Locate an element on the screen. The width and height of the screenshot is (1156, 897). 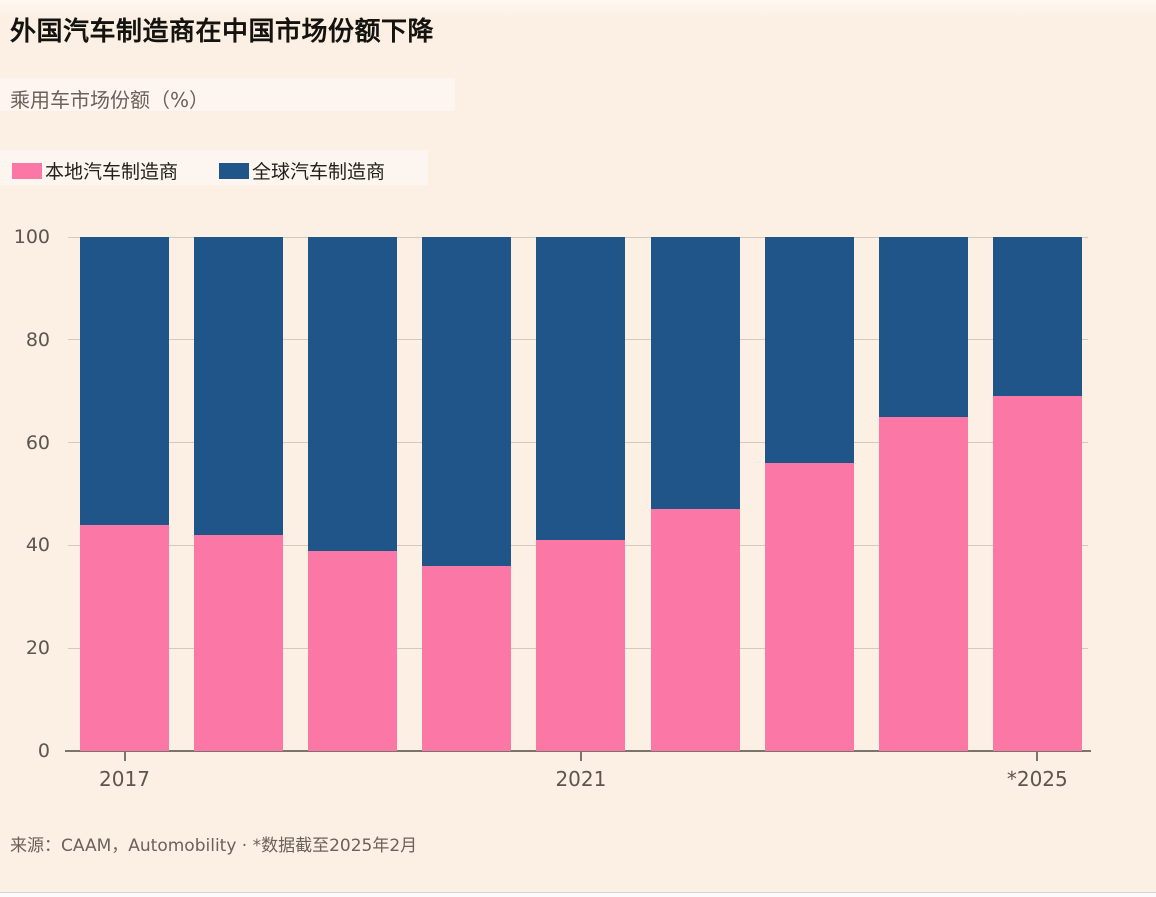
x-axis-line is located at coordinates (578, 751).